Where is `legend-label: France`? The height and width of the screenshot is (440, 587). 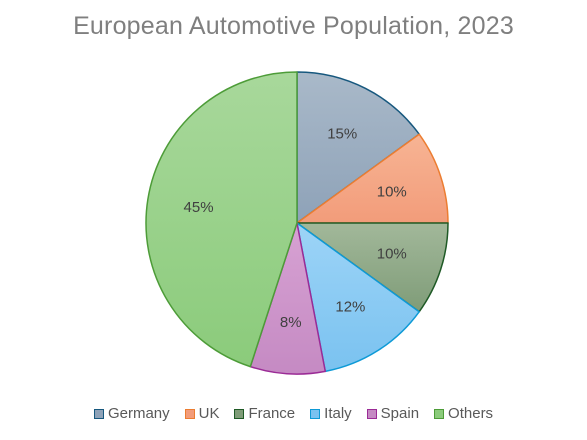 legend-label: France is located at coordinates (272, 413).